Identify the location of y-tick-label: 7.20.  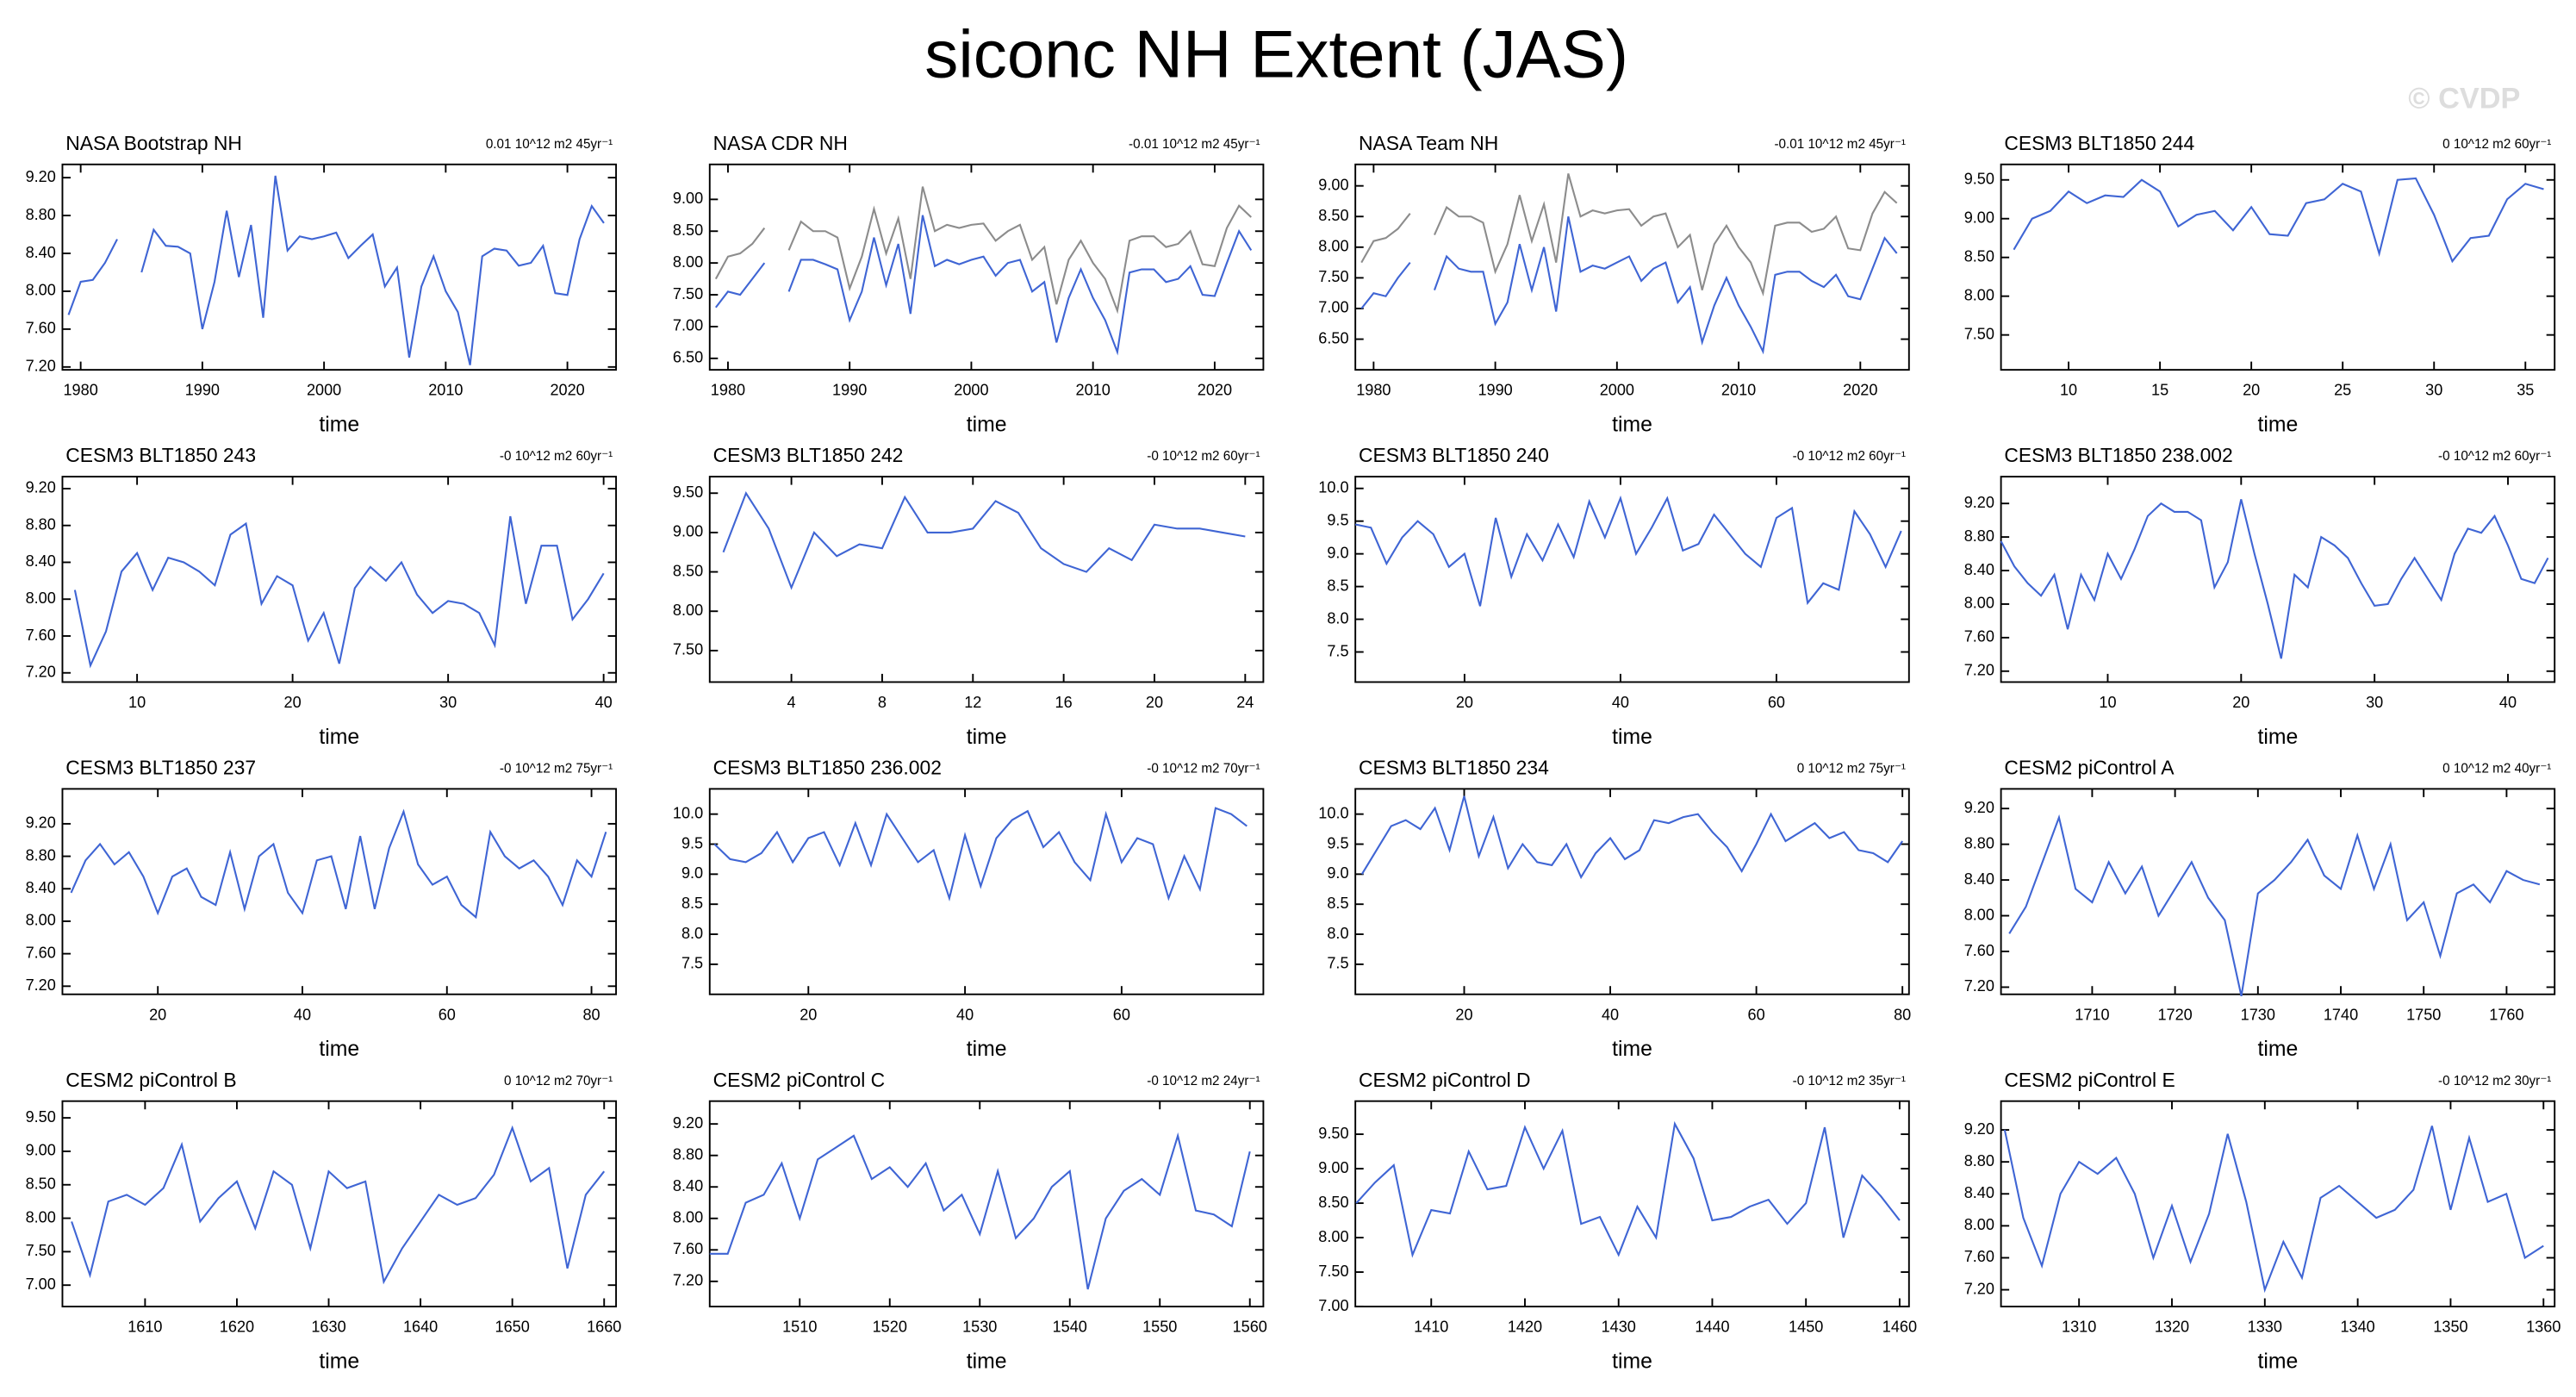
(1979, 670).